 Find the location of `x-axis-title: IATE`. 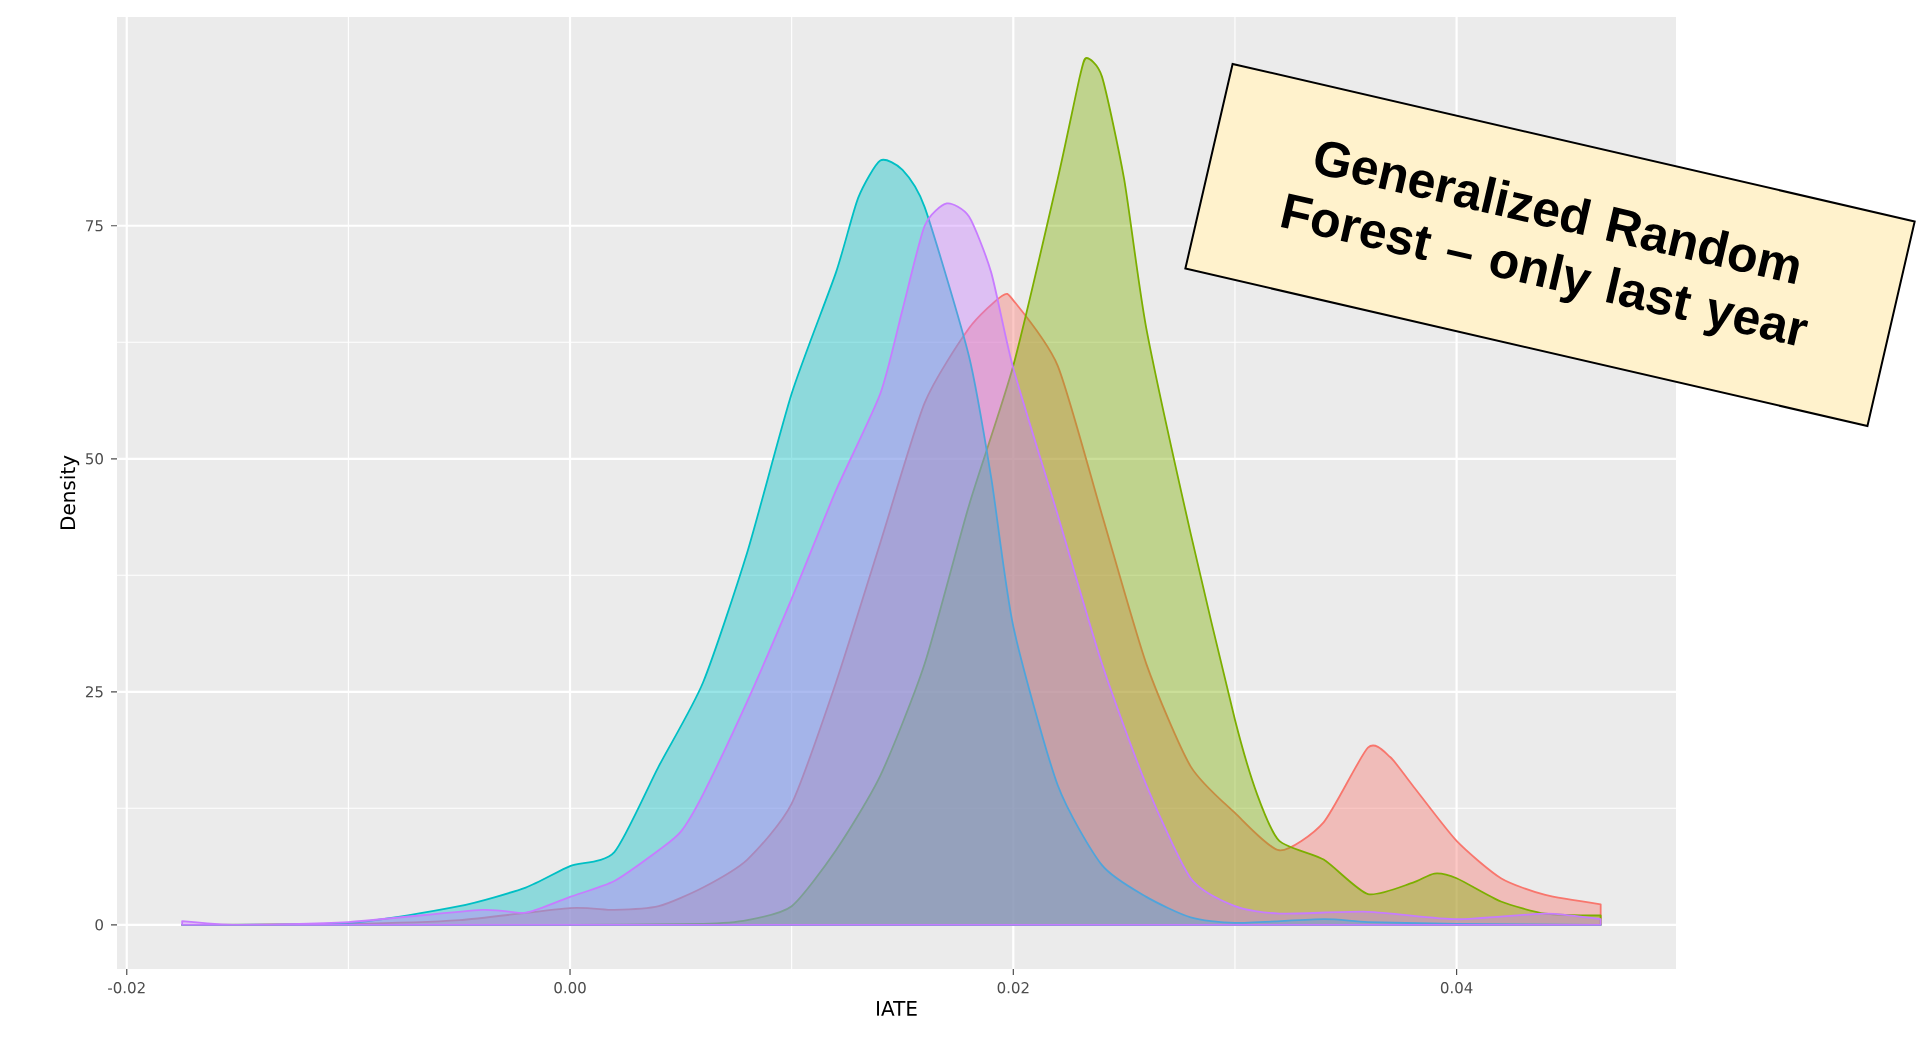

x-axis-title: IATE is located at coordinates (897, 1008).